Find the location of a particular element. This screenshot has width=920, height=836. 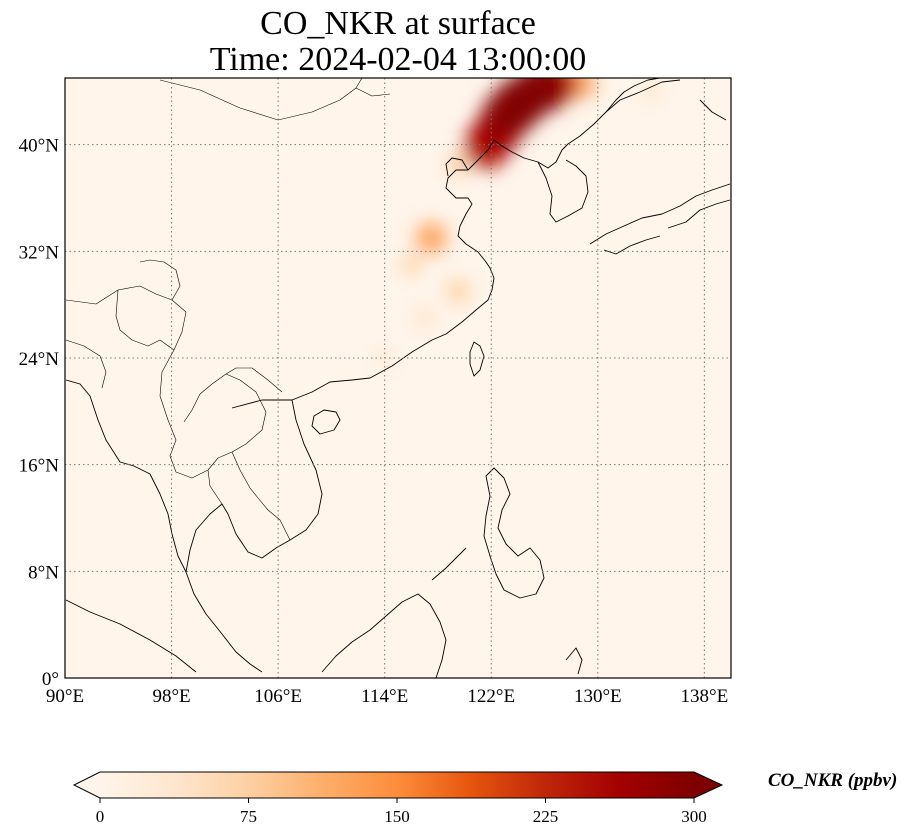

lat-tick-label: 8°N is located at coordinates (43, 572).